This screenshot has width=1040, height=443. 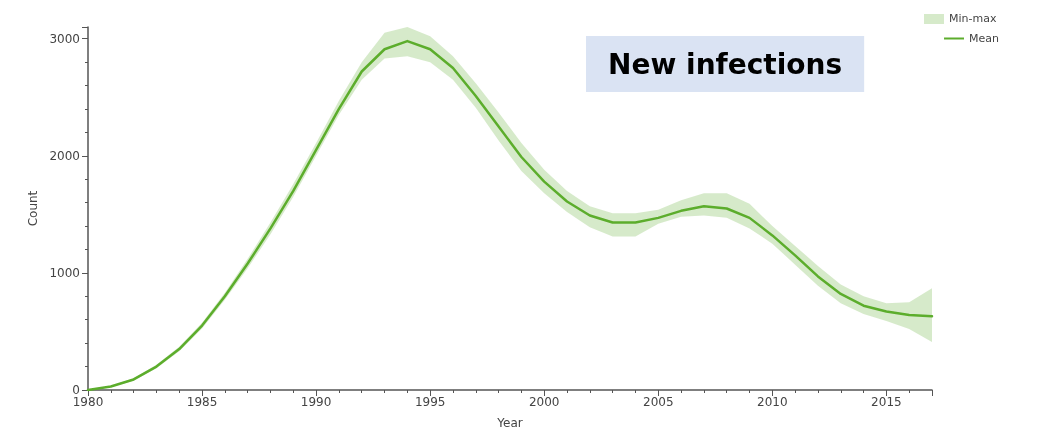 I want to click on x-tick-label: 2015, so click(x=886, y=402).